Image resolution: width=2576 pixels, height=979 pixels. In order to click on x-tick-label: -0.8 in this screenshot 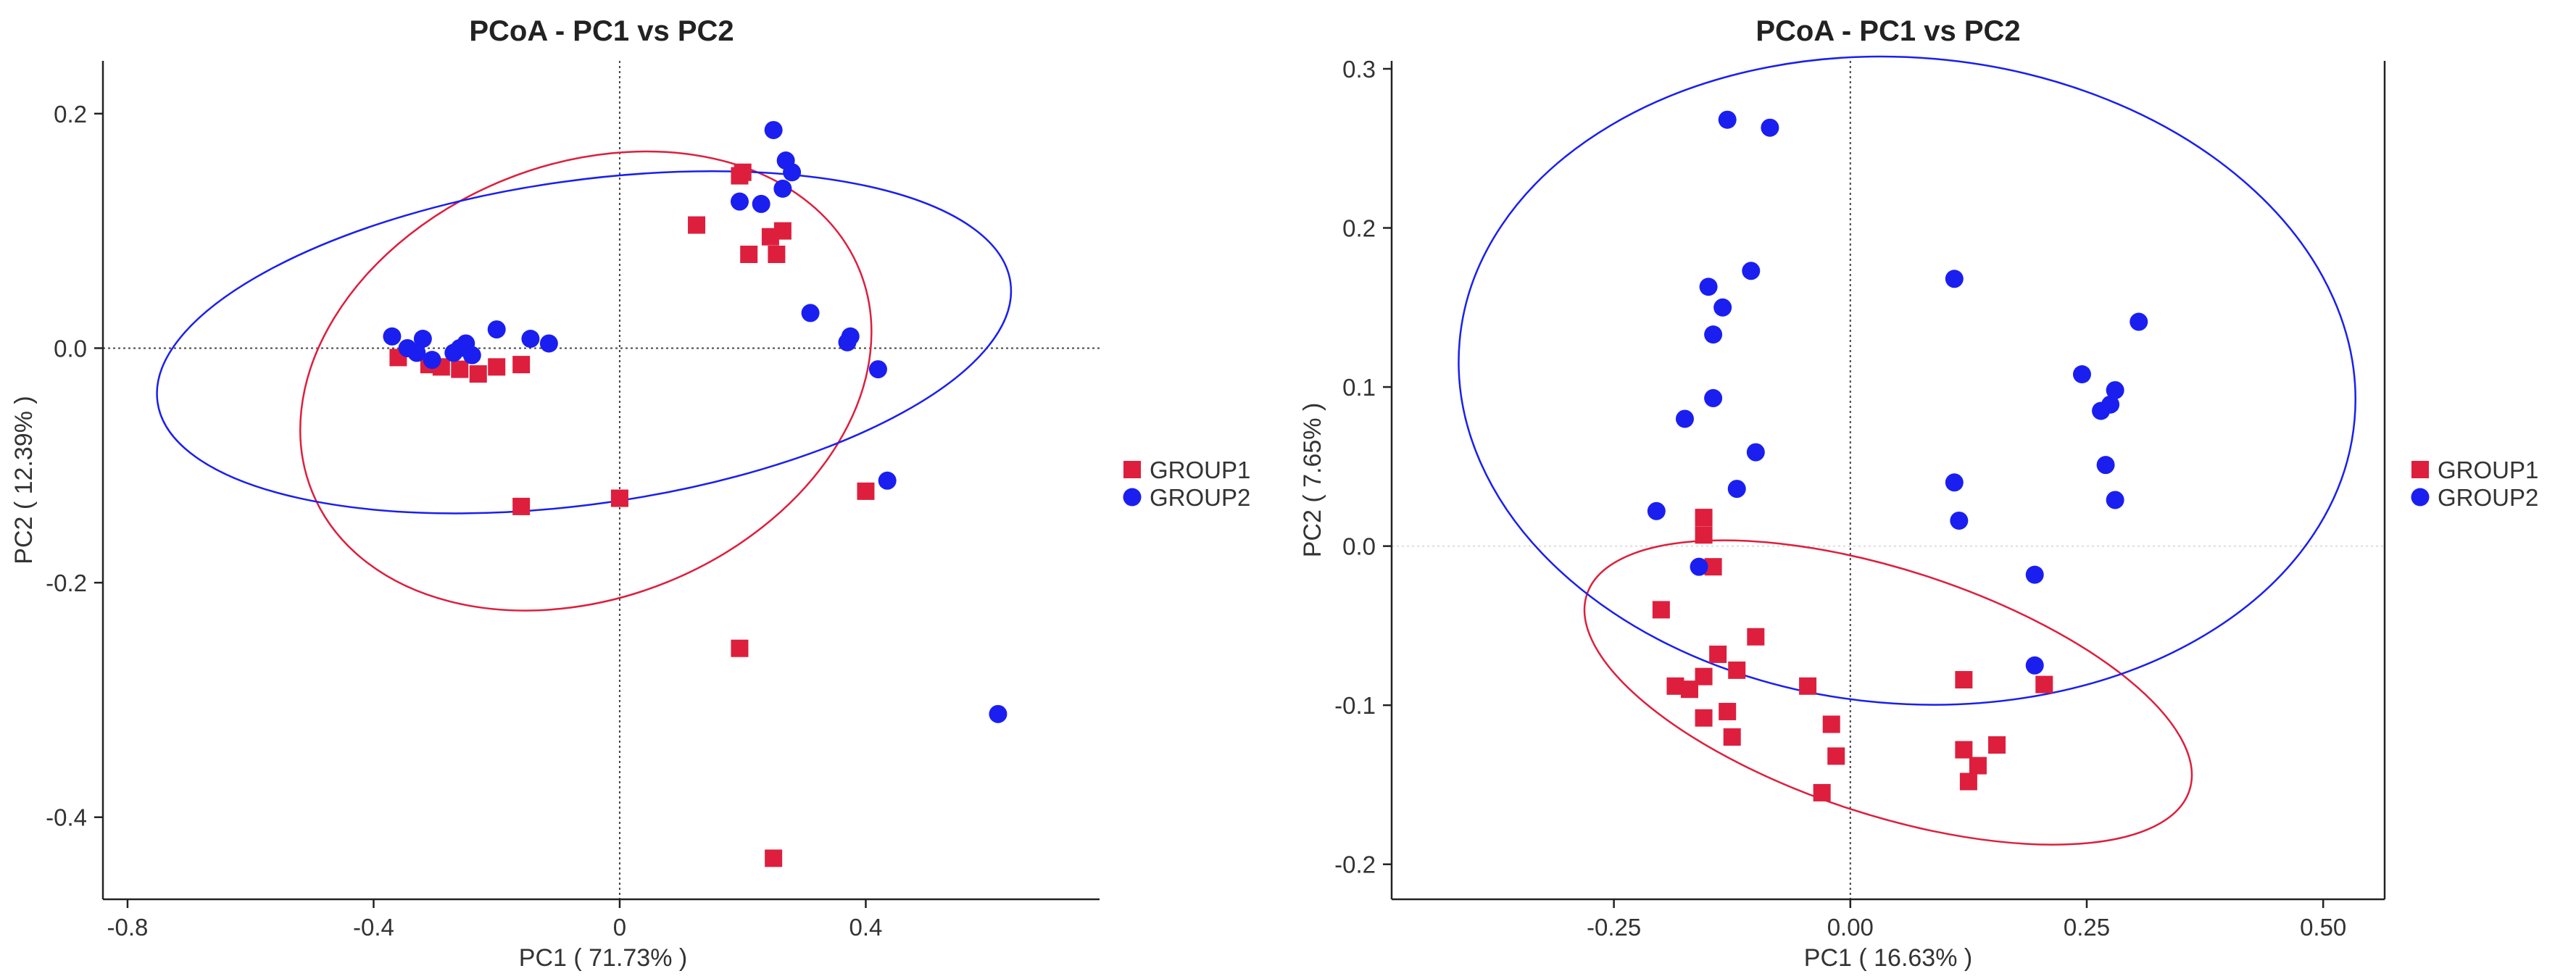, I will do `click(128, 928)`.